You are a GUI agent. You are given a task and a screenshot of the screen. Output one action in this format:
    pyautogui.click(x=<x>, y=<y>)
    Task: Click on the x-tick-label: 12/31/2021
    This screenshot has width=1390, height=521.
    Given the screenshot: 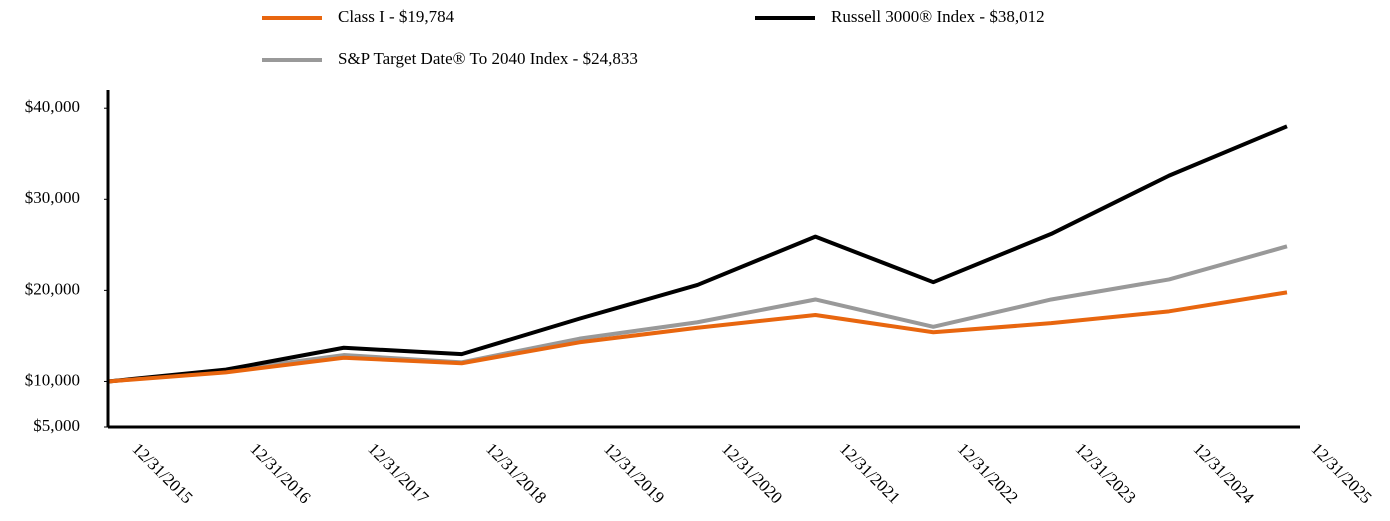 What is the action you would take?
    pyautogui.click(x=870, y=473)
    